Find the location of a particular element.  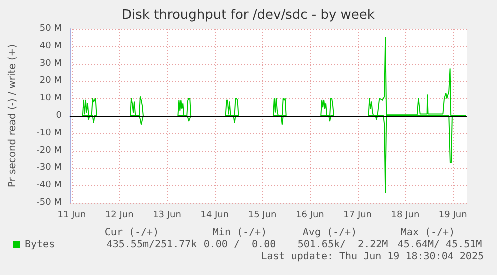

y-tick-label: -40 M is located at coordinates (49, 185).